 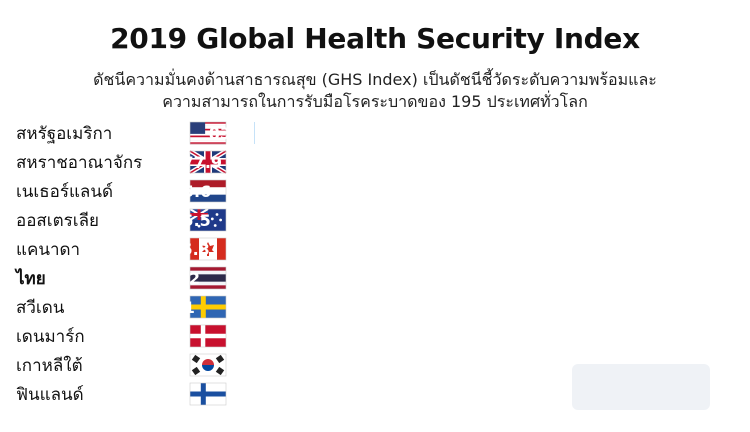 I want to click on bar-row: ฟินแลนด์ 68.7, so click(x=121, y=394).